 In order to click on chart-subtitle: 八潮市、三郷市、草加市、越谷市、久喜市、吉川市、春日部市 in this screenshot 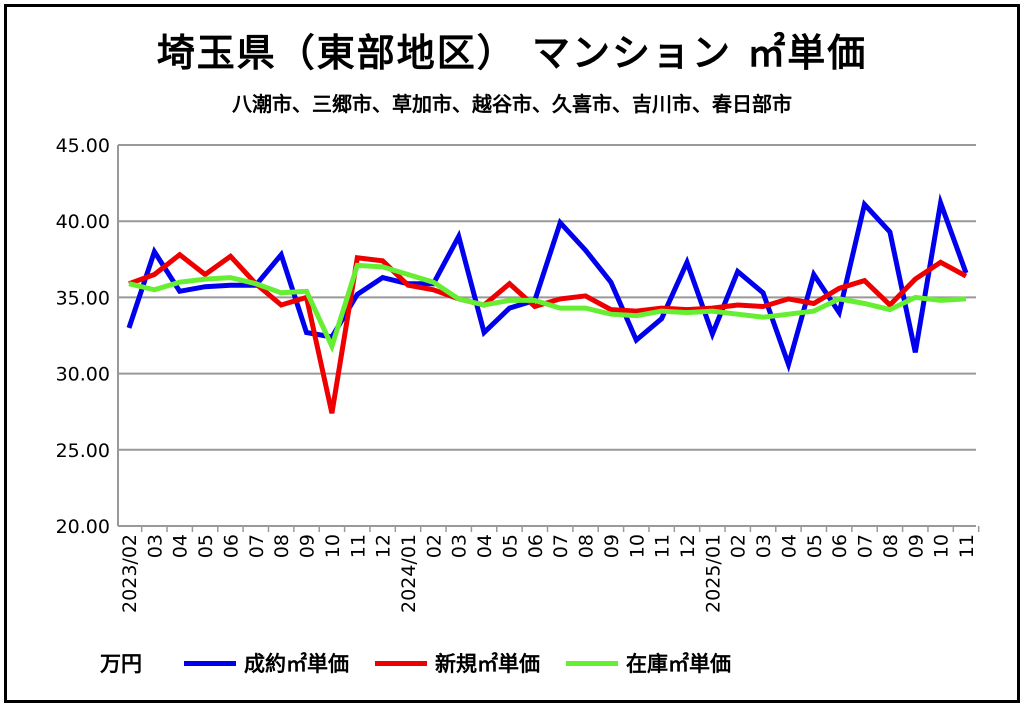, I will do `click(512, 104)`.